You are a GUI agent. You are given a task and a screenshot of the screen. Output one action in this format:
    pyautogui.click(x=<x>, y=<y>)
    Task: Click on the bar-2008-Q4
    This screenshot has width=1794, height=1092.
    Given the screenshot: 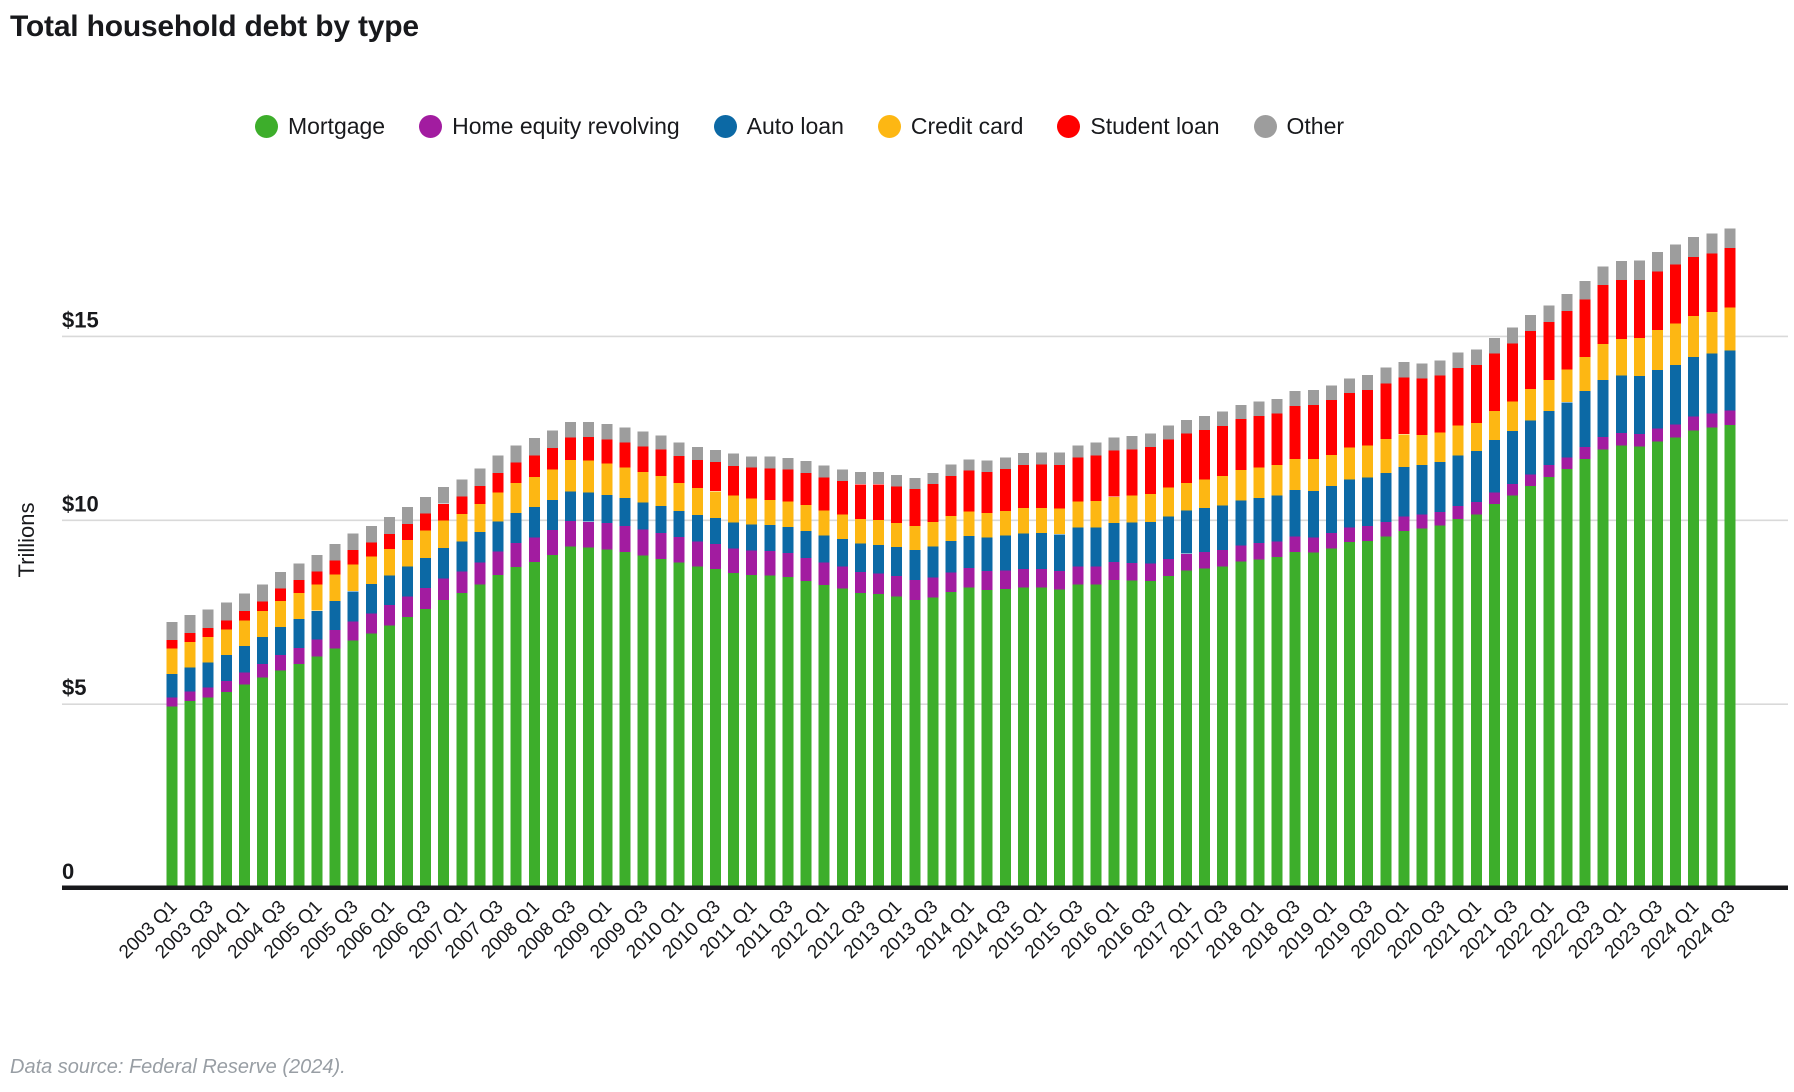 What is the action you would take?
    pyautogui.click(x=589, y=654)
    